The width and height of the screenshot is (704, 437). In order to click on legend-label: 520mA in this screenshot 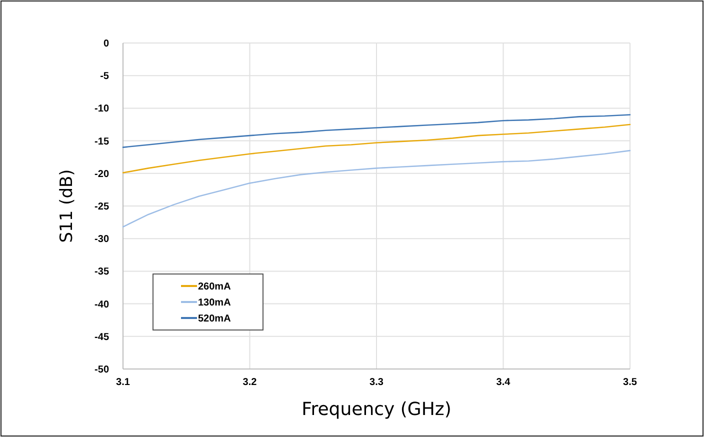, I will do `click(214, 319)`.